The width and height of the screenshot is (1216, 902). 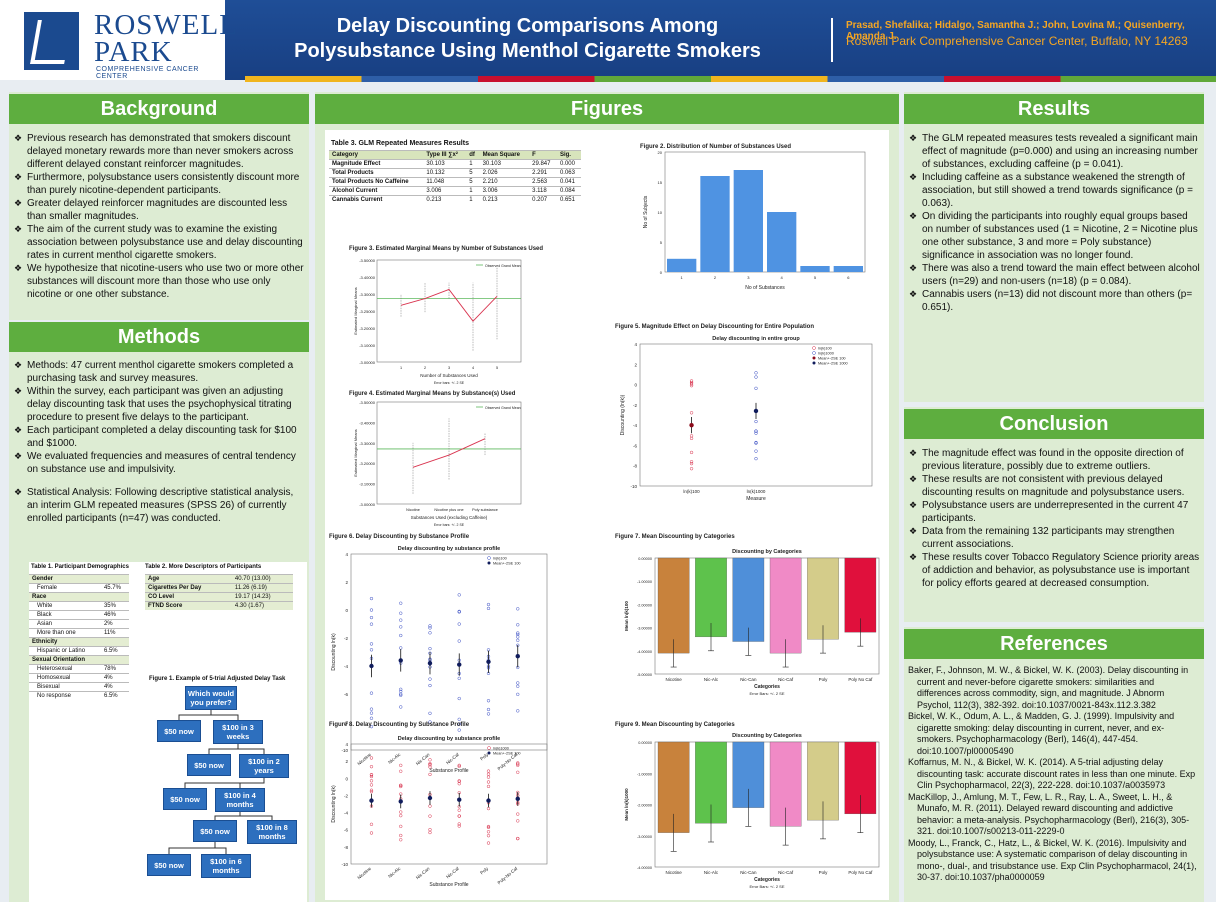 What do you see at coordinates (272, 832) in the screenshot?
I see `flow-later-4: $100 in 8 months` at bounding box center [272, 832].